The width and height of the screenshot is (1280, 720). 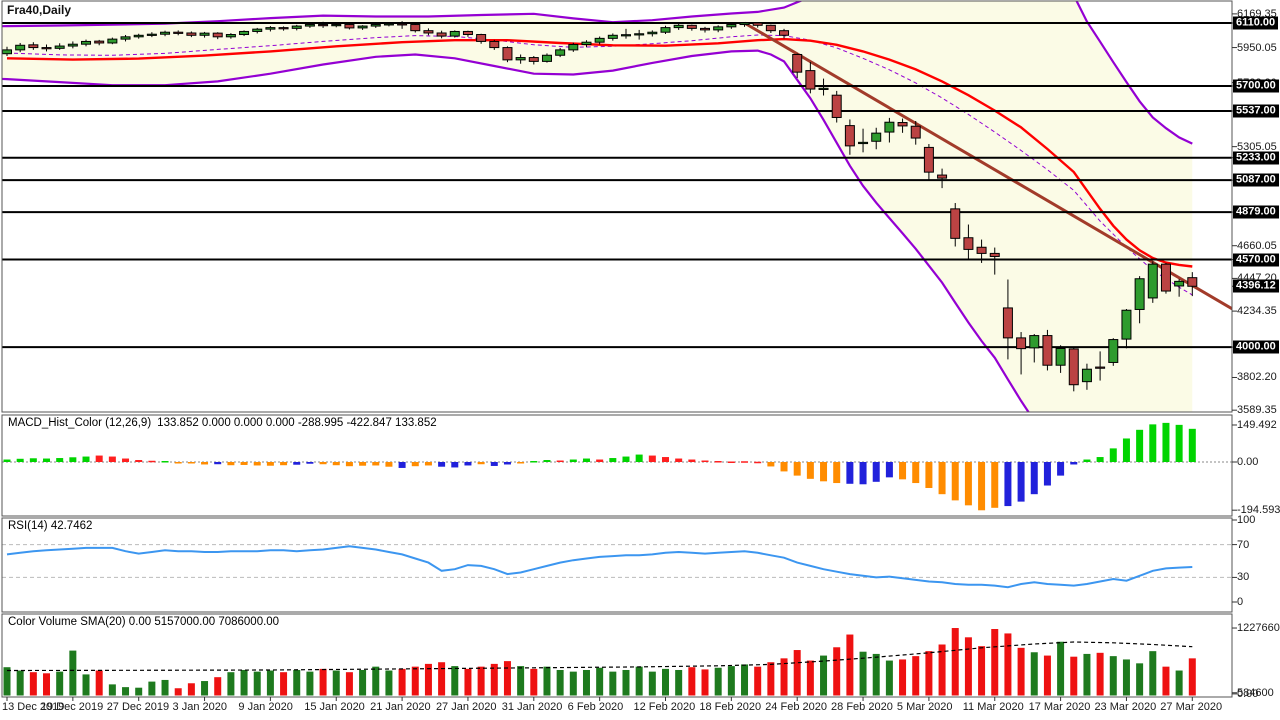 I want to click on date-label: 31 Jan 2020, so click(x=532, y=707).